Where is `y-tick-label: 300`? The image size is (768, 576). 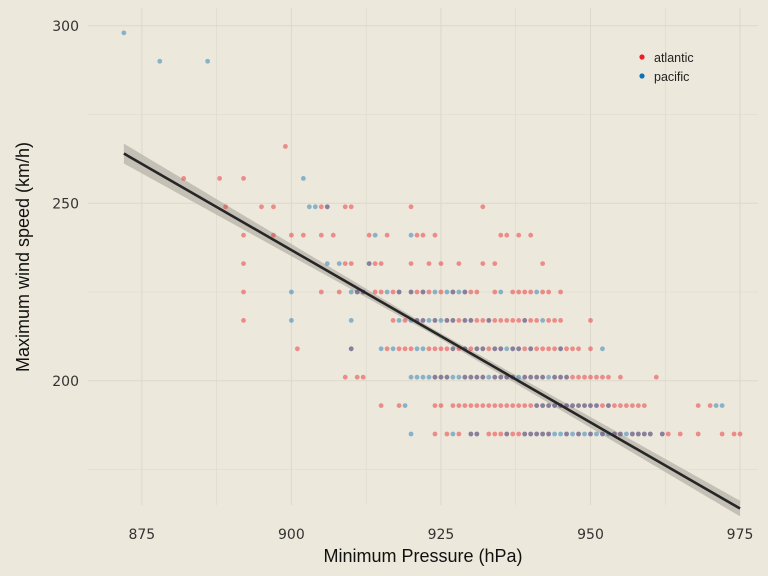
y-tick-label: 300 is located at coordinates (65, 27).